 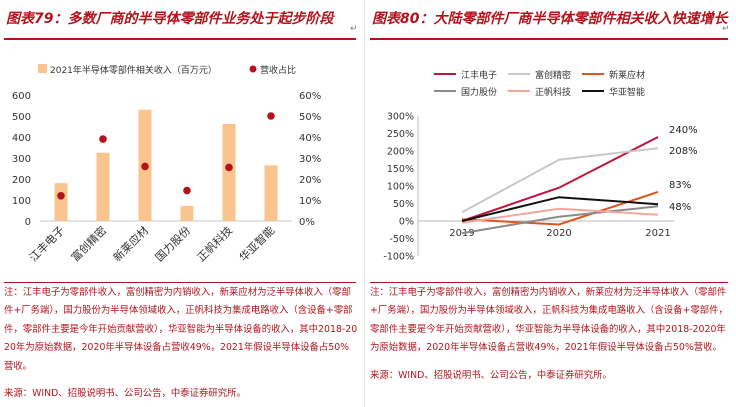 What do you see at coordinates (400, 152) in the screenshot?
I see `y-tick-label: 200%` at bounding box center [400, 152].